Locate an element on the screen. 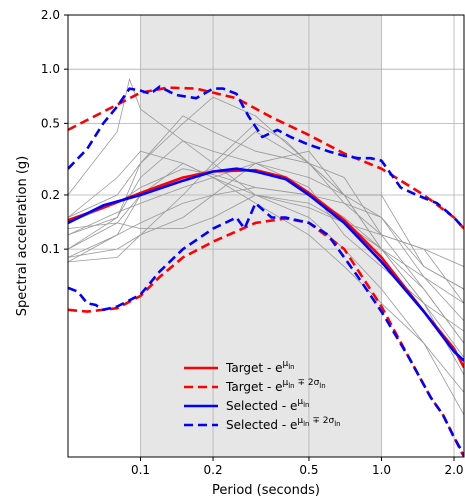 Image resolution: width=465 pixels, height=499 pixels. legend-entry-target-upper: Target - eμln ∓ 2σln is located at coordinates (255, 386).